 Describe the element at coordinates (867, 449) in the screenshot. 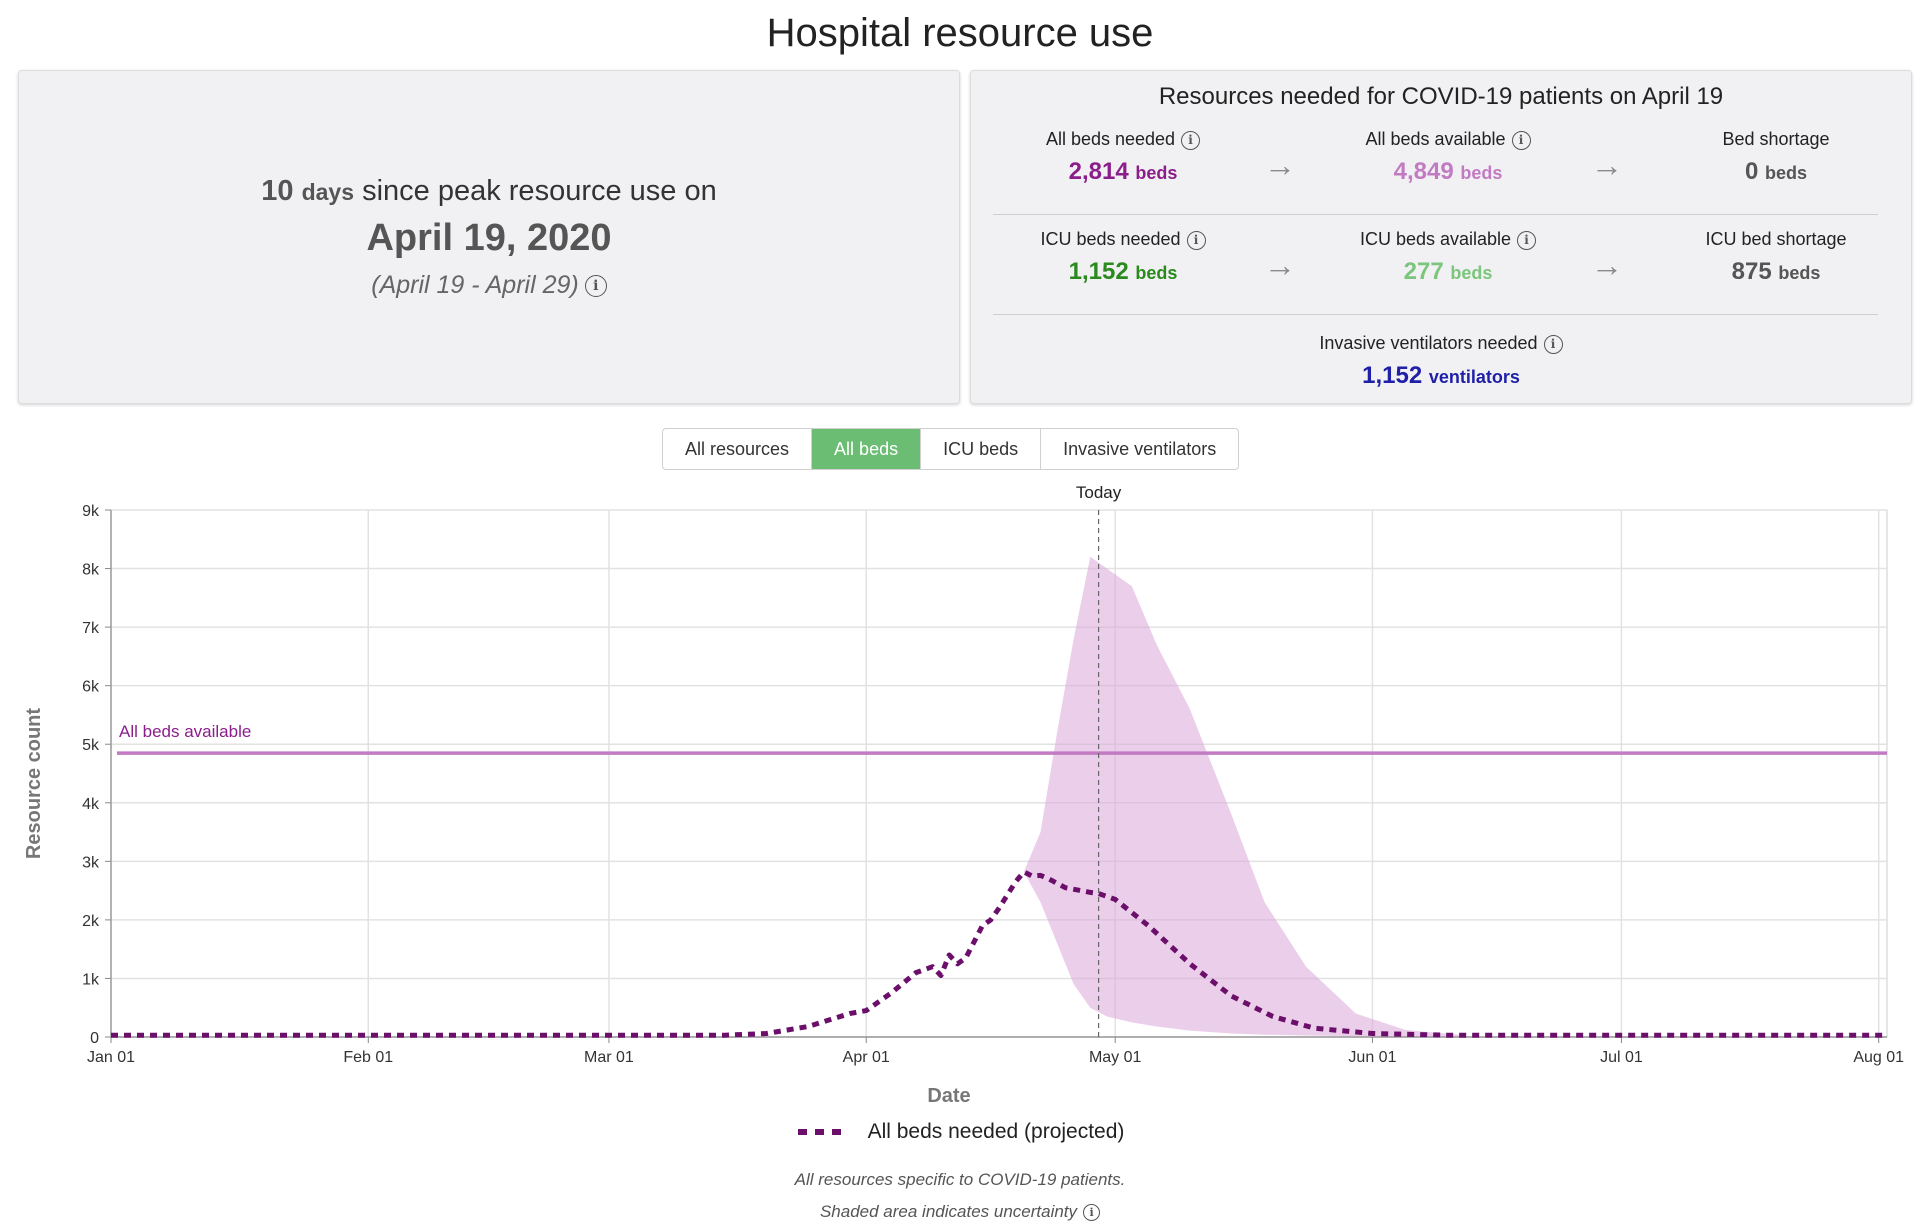

I see `tab-all-beds: All beds` at that location.